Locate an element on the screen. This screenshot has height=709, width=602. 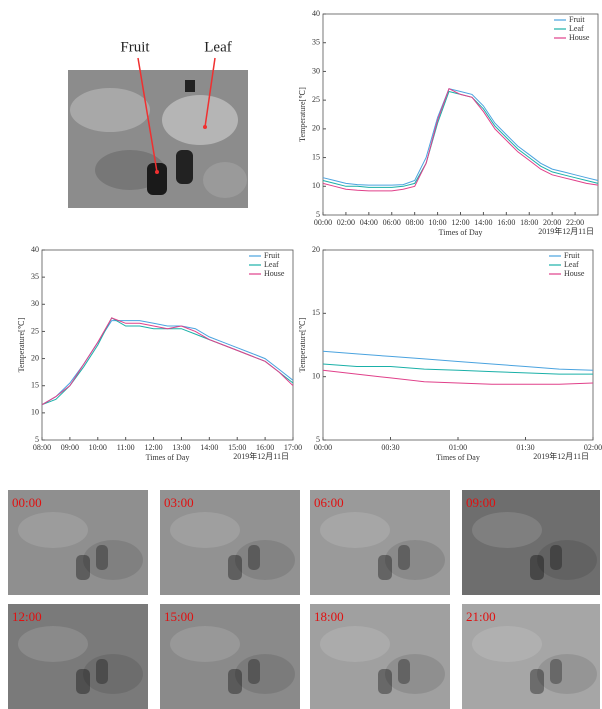
thumbnail-time: 06:00 is located at coordinates (329, 502).